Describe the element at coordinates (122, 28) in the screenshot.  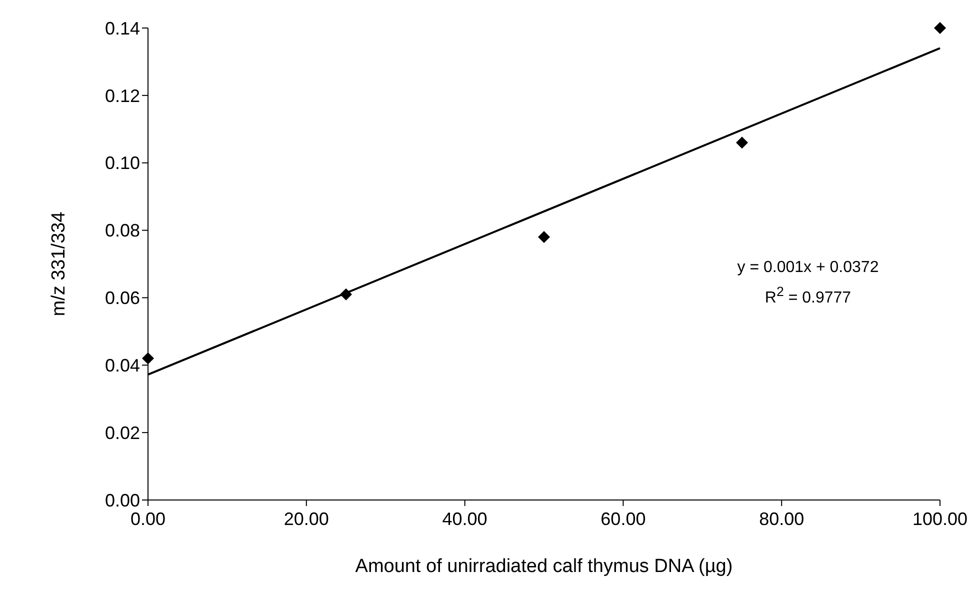
I see `y-tick-label: 0.14` at that location.